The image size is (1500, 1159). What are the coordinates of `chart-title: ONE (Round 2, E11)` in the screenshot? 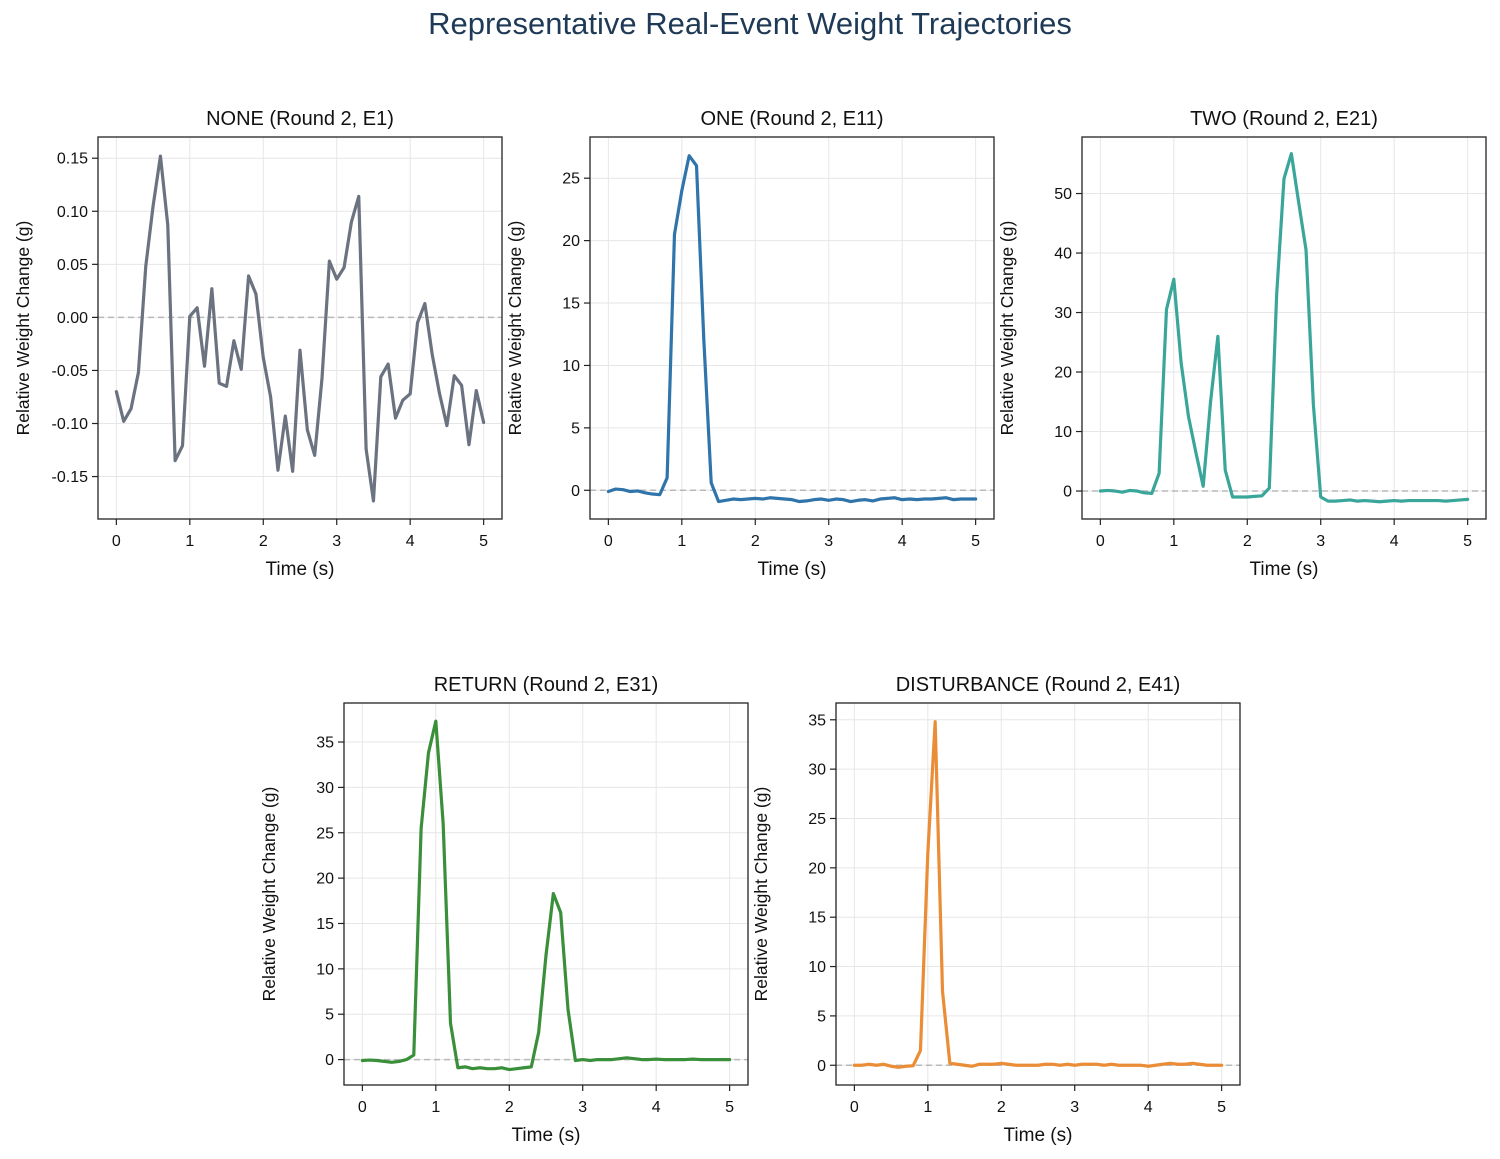 It's located at (791, 119).